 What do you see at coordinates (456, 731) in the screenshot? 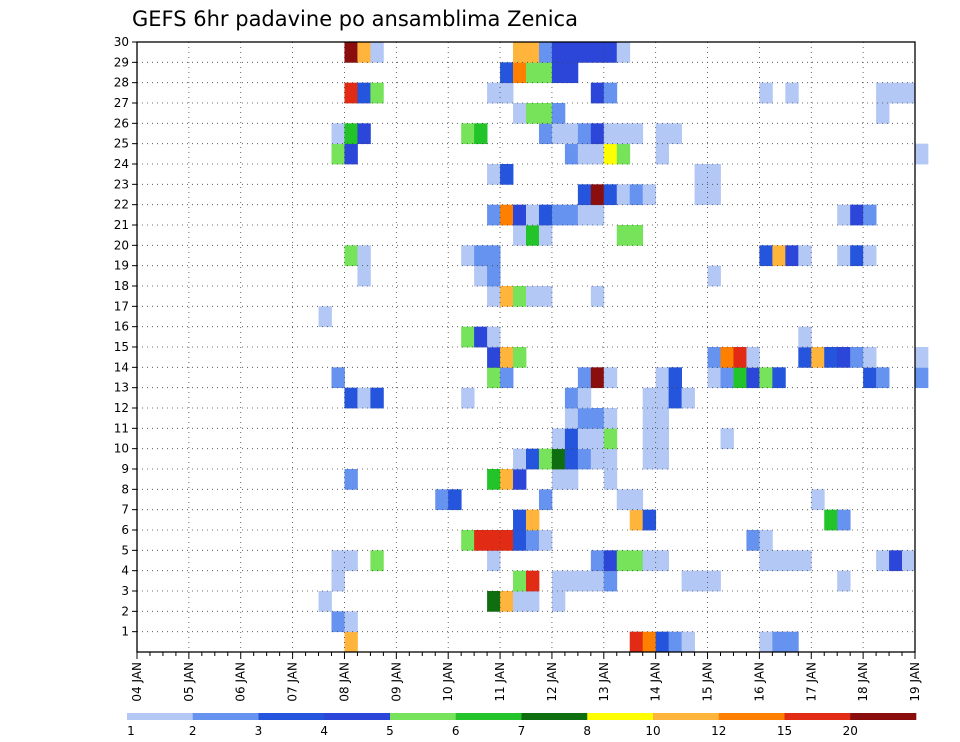
I see `colorbar-label: 6` at bounding box center [456, 731].